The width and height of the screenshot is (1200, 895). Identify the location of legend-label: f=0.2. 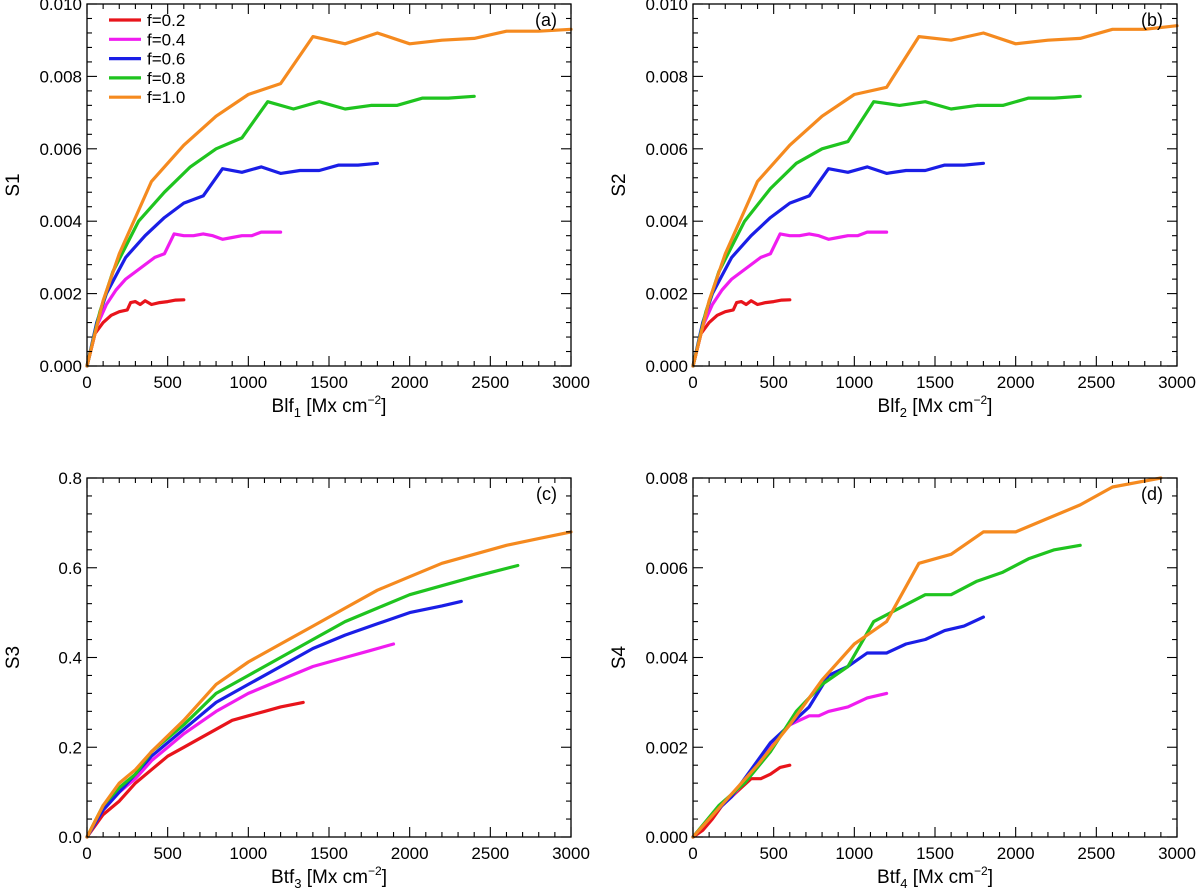
(166, 20).